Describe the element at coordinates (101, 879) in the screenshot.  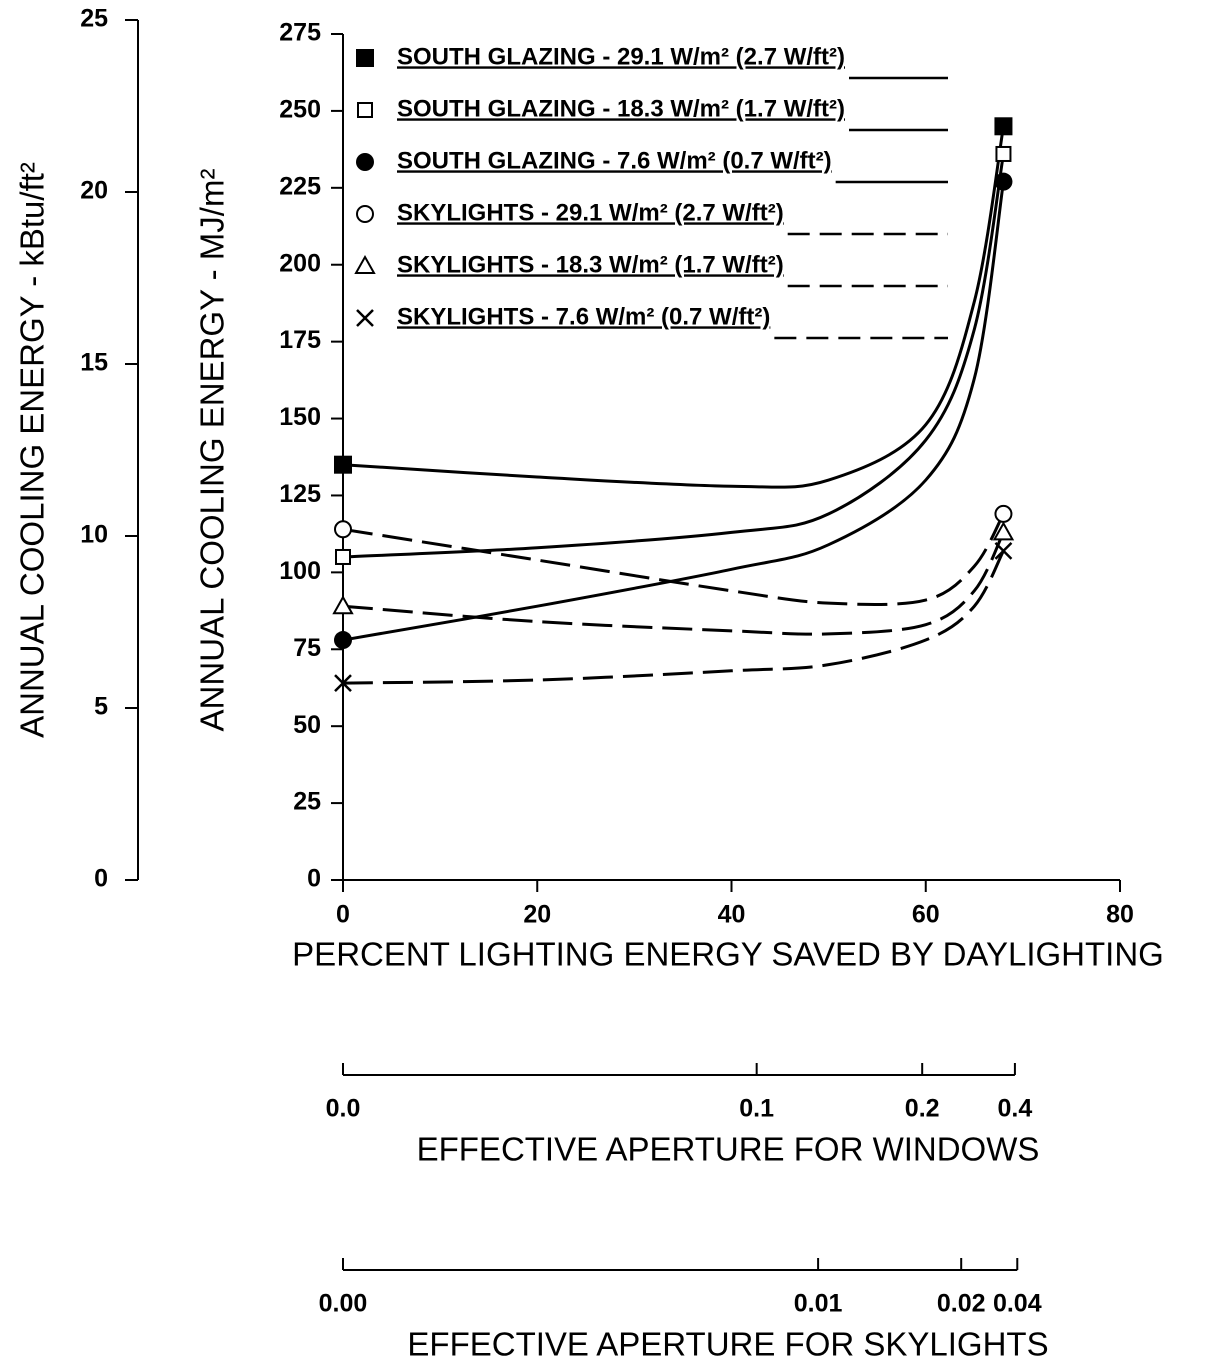
I see `y2-tick-label: 0` at that location.